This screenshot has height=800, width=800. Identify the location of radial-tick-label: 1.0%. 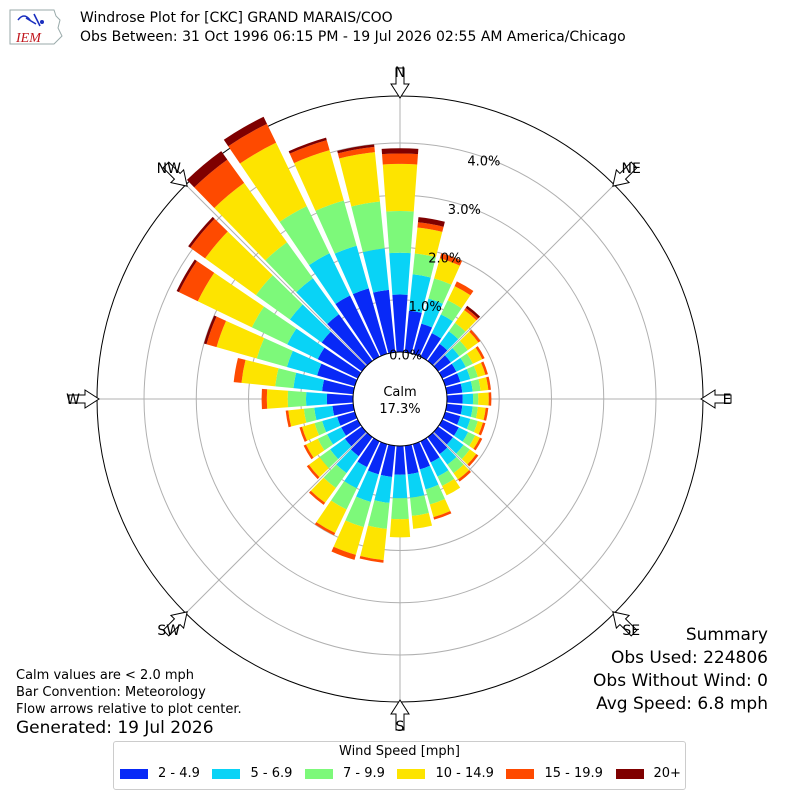
(425, 307).